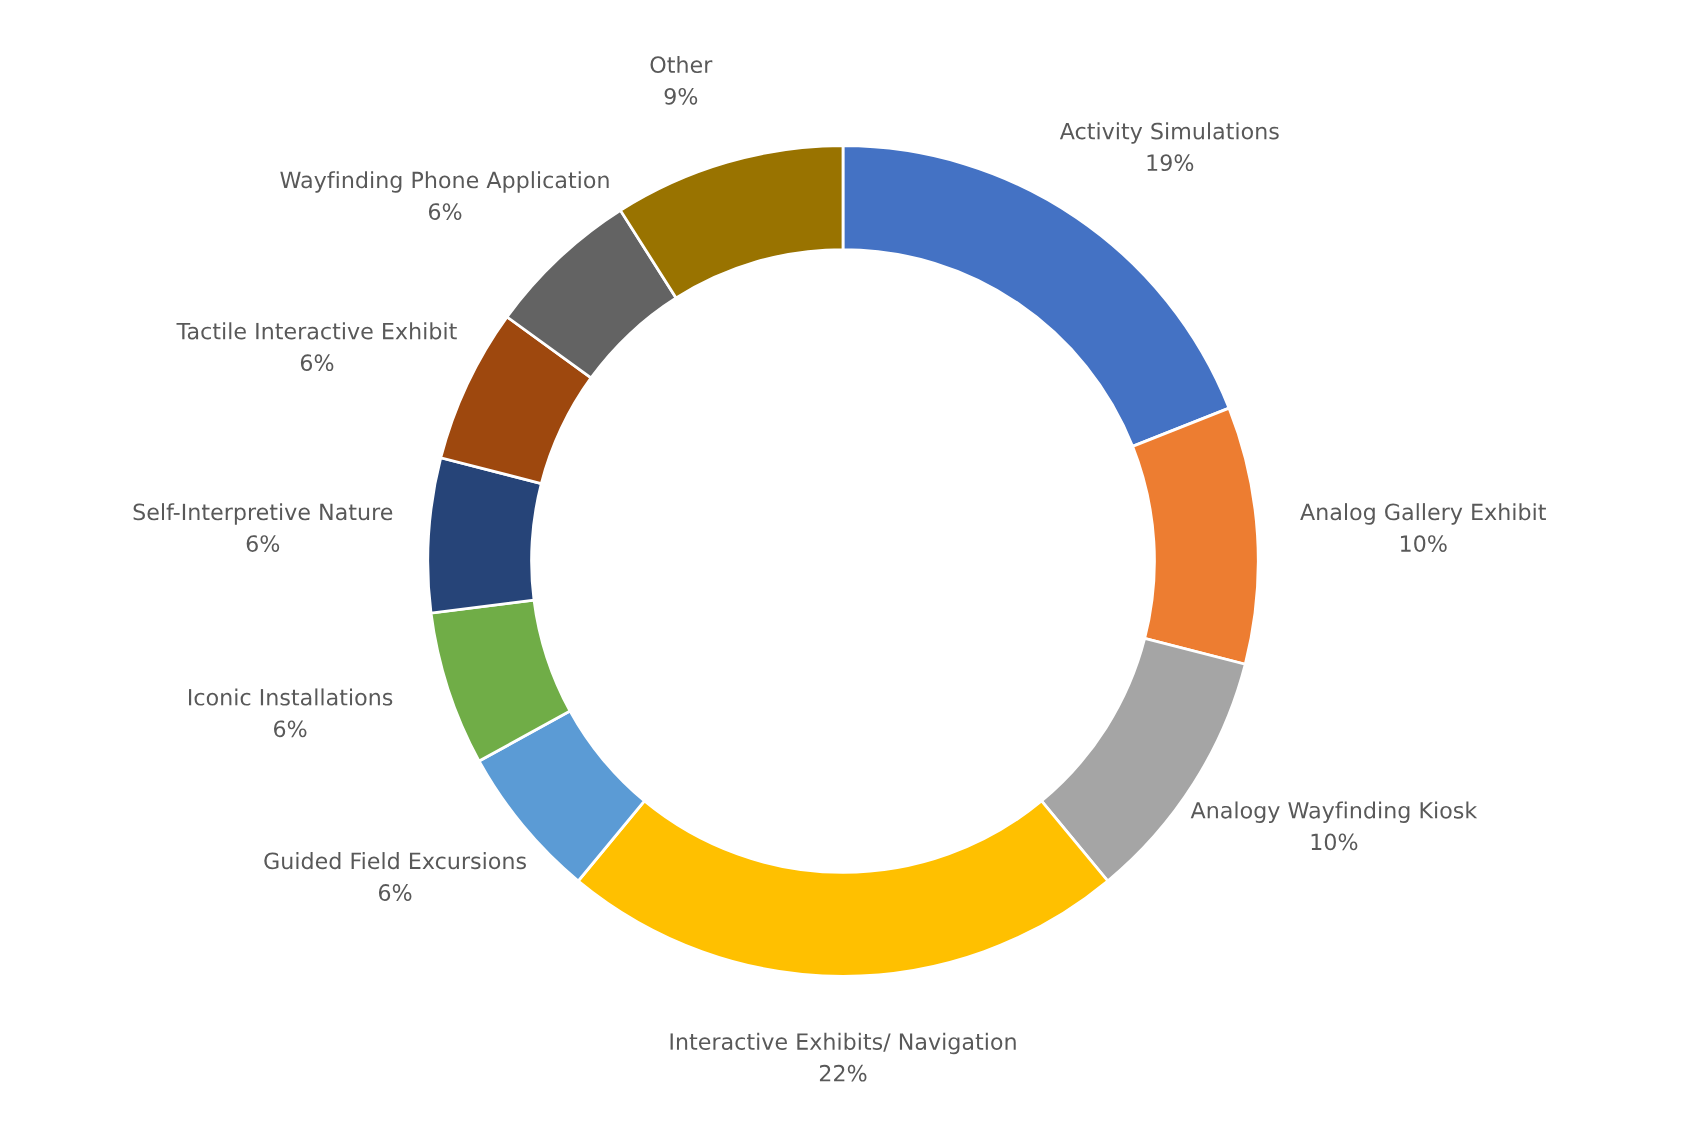 This screenshot has width=1686, height=1122. I want to click on slice-label: Iconic Installations, so click(290, 697).